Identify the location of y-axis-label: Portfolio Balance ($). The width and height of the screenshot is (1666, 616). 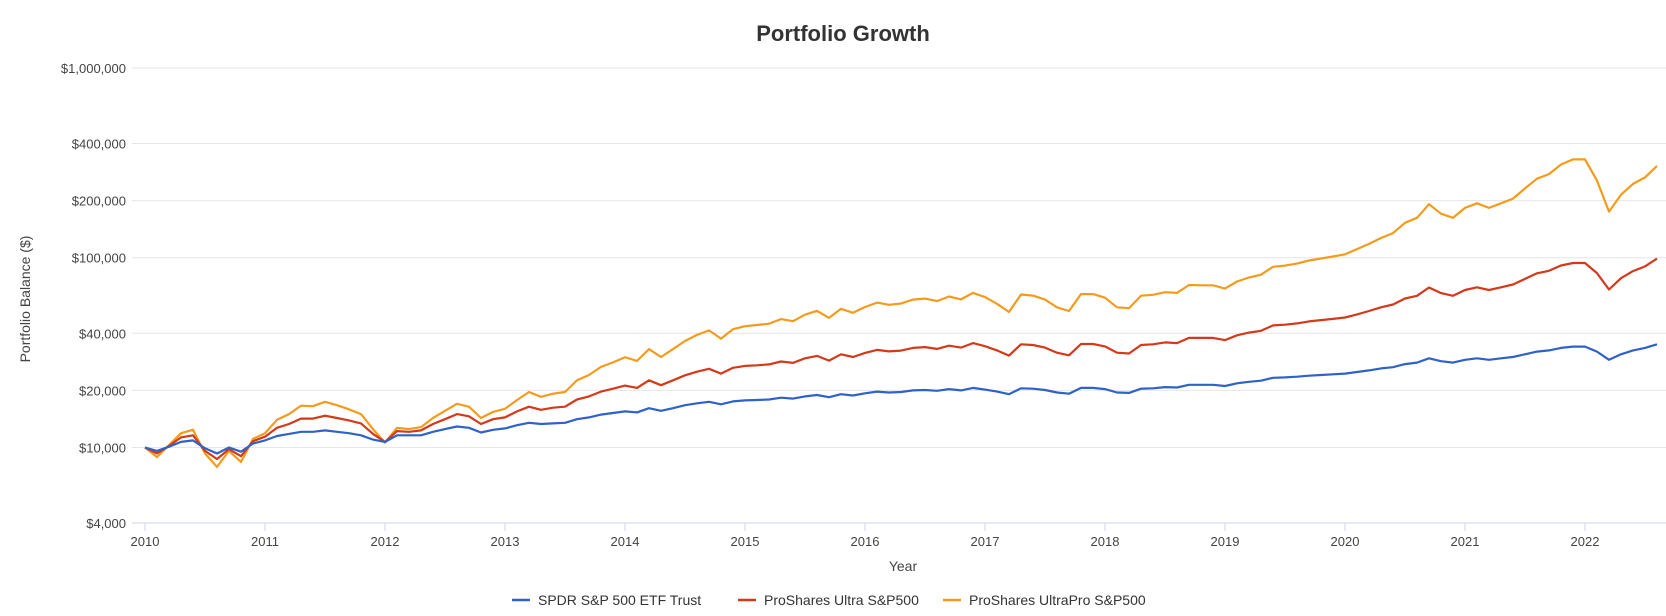
(25, 299).